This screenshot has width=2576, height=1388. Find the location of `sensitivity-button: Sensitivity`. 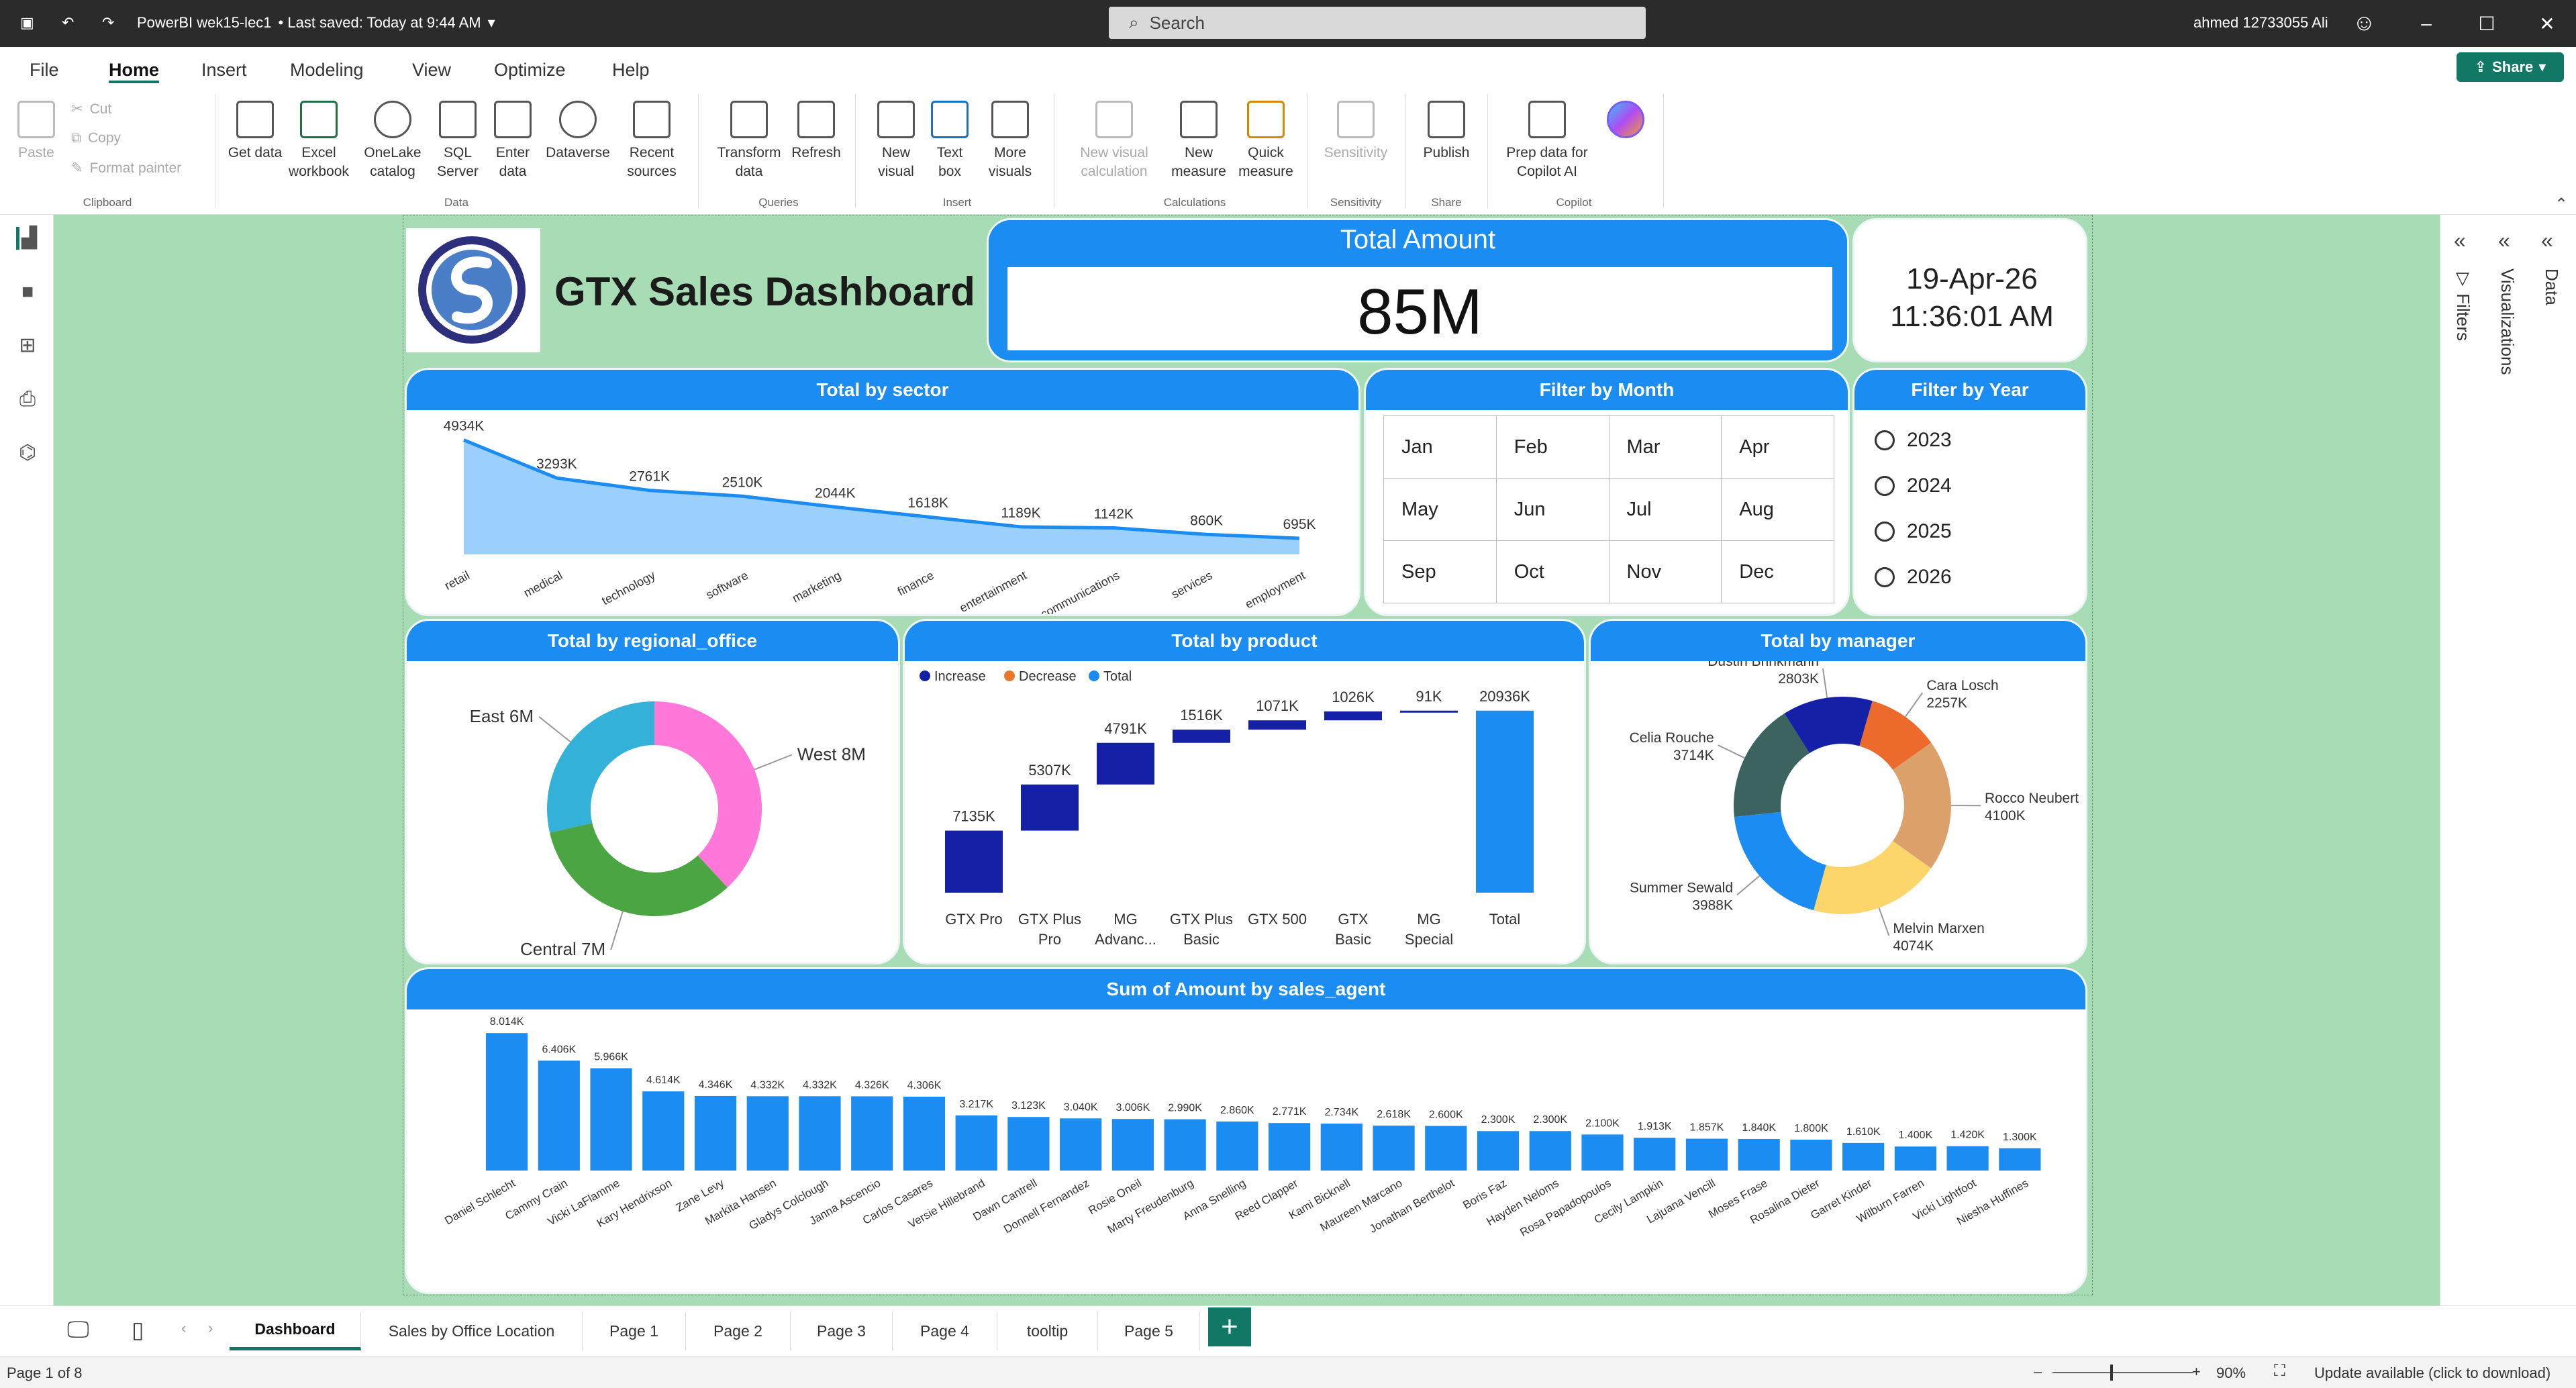

sensitivity-button: Sensitivity is located at coordinates (1356, 131).